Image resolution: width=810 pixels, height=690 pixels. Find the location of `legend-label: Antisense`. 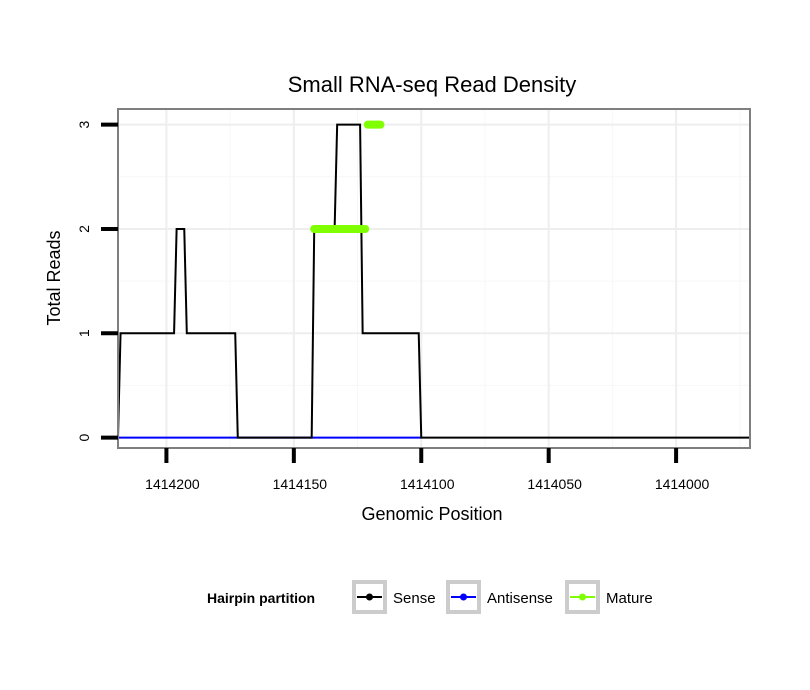

legend-label: Antisense is located at coordinates (520, 598).